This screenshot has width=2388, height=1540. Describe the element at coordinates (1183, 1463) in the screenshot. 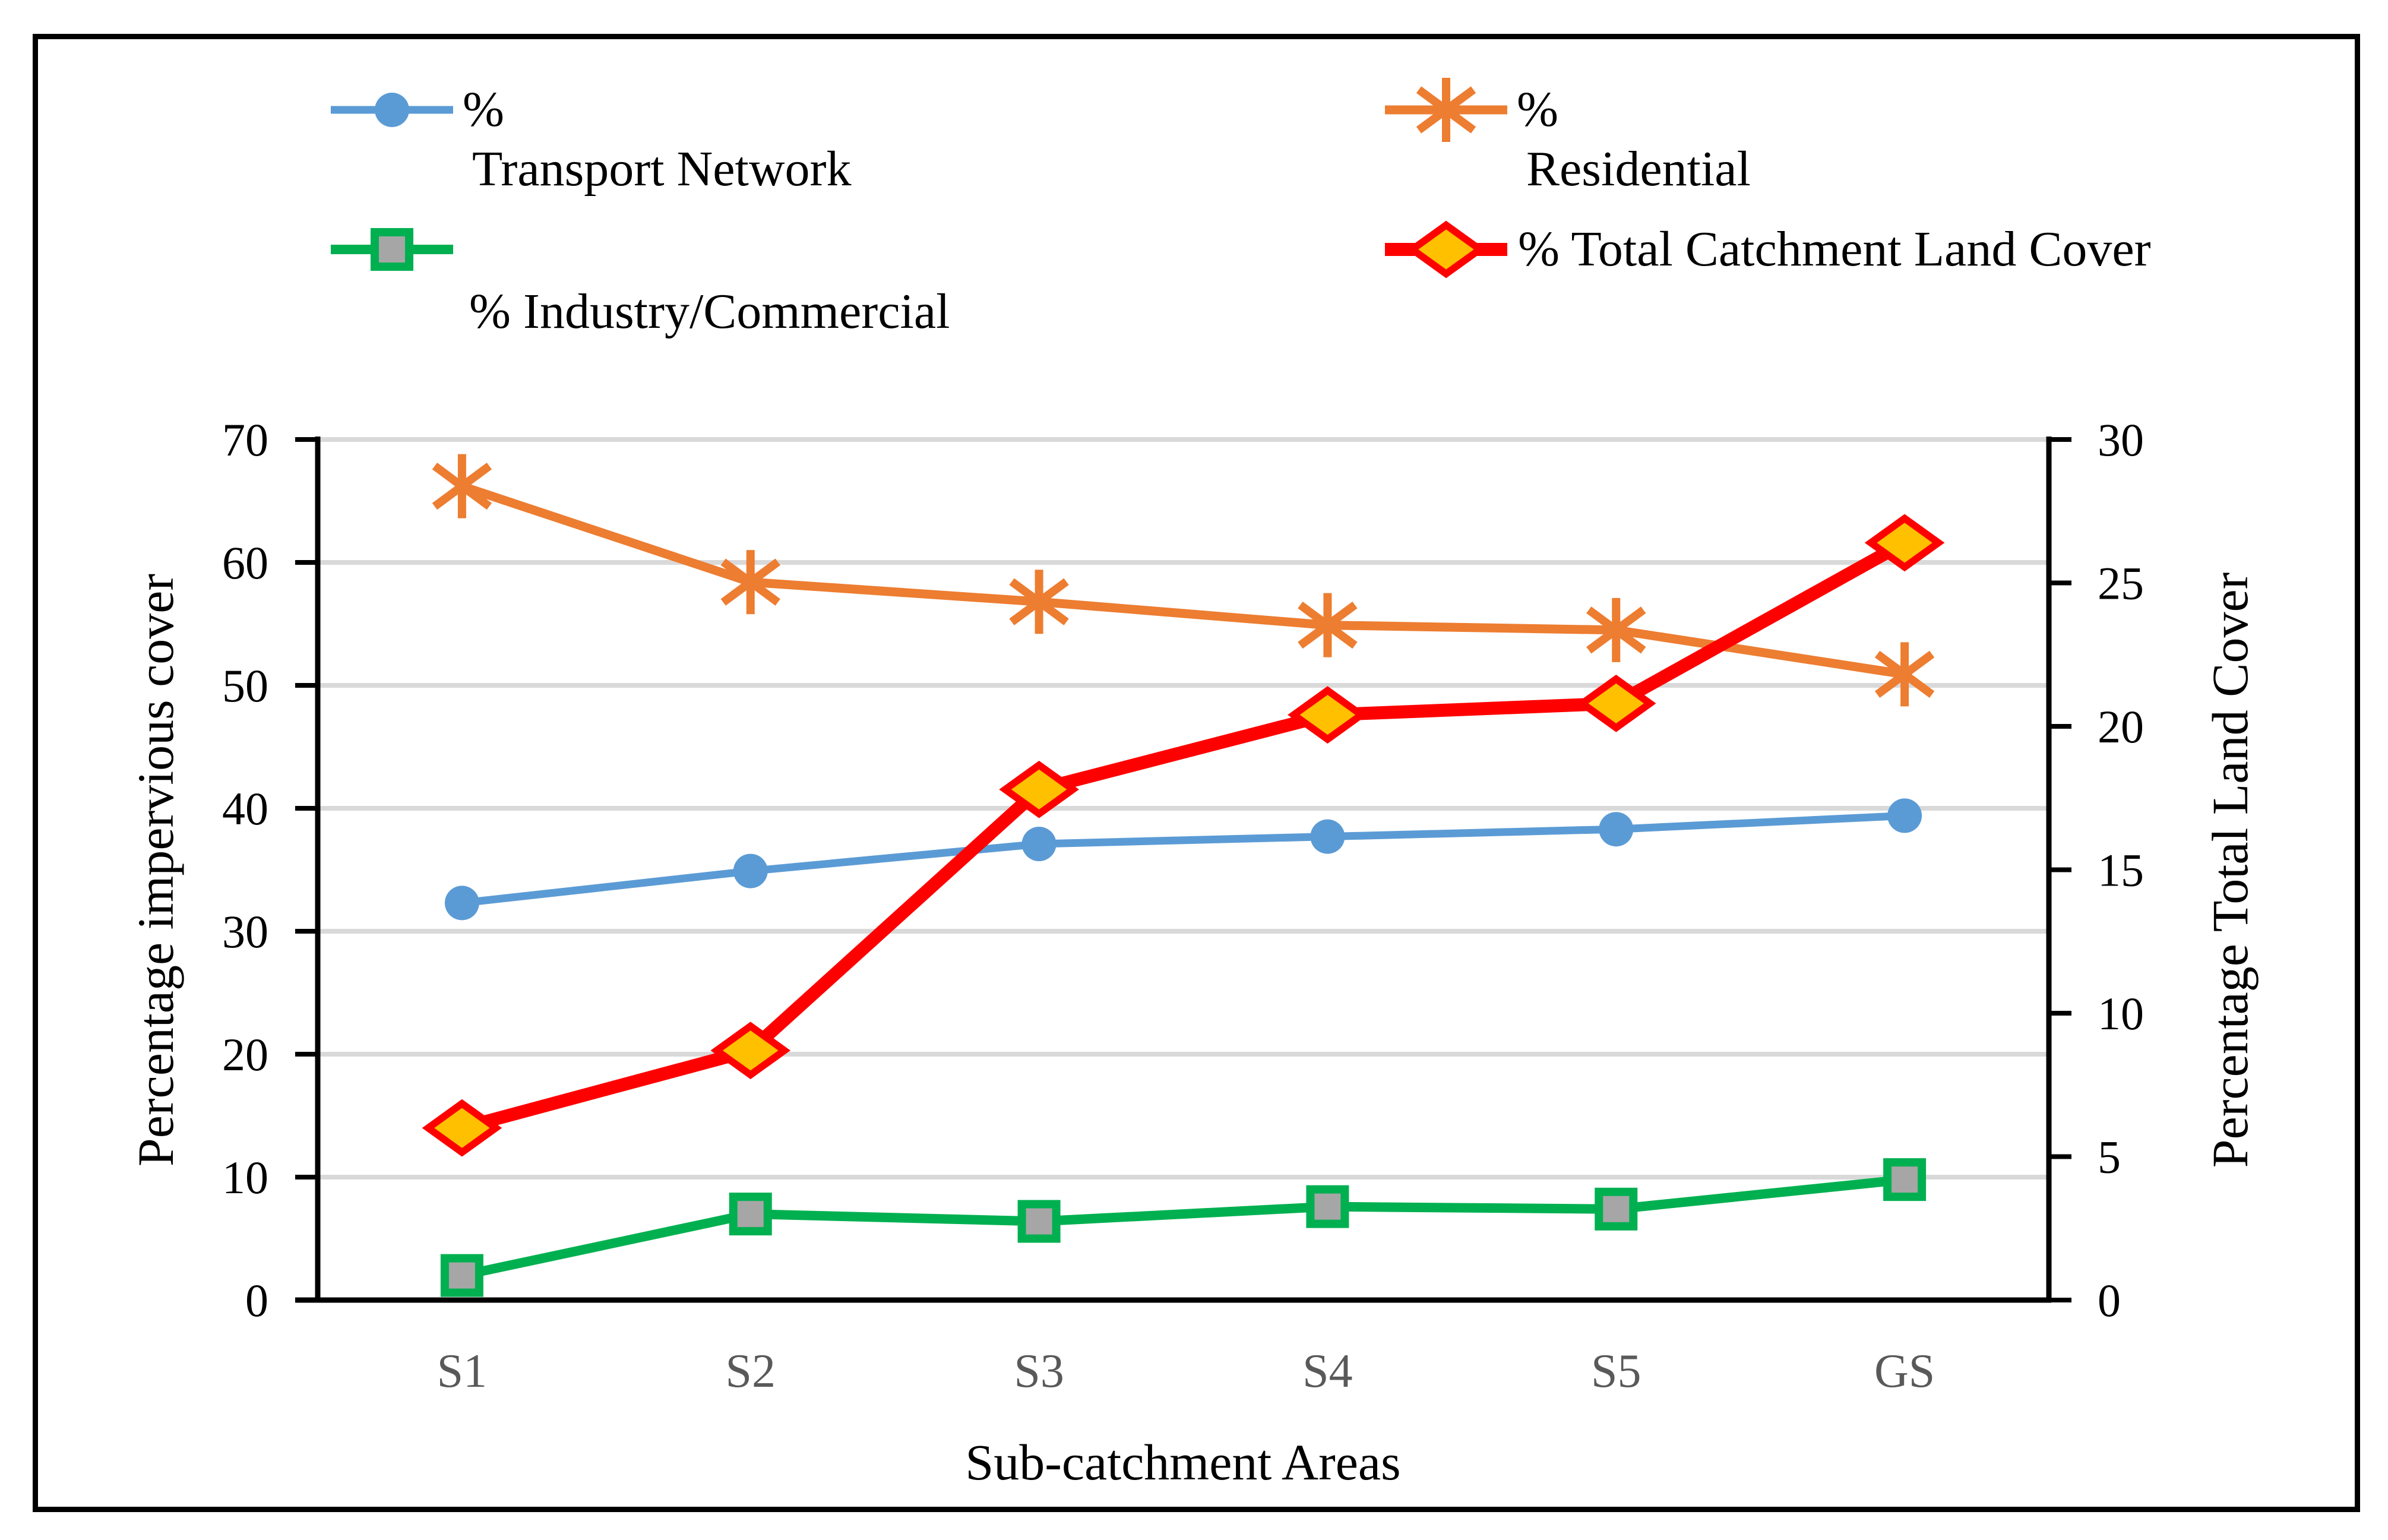

I see `x-axis-title: Sub-catchment Areas` at that location.